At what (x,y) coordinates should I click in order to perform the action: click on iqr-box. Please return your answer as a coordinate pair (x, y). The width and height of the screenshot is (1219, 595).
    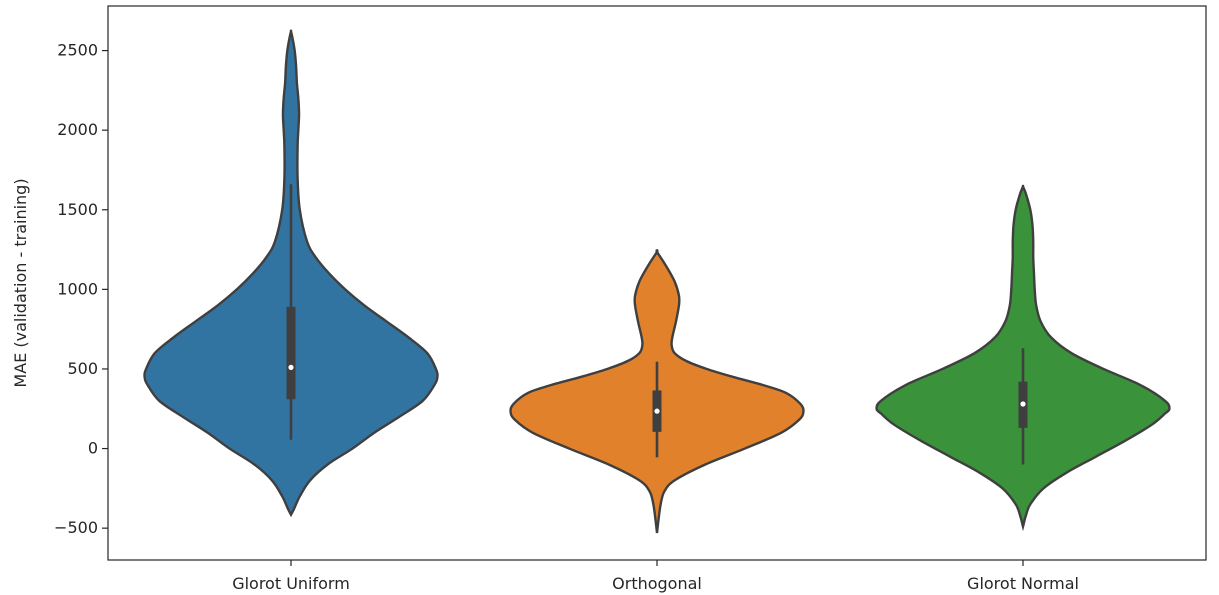
    Looking at the image, I should click on (291, 353).